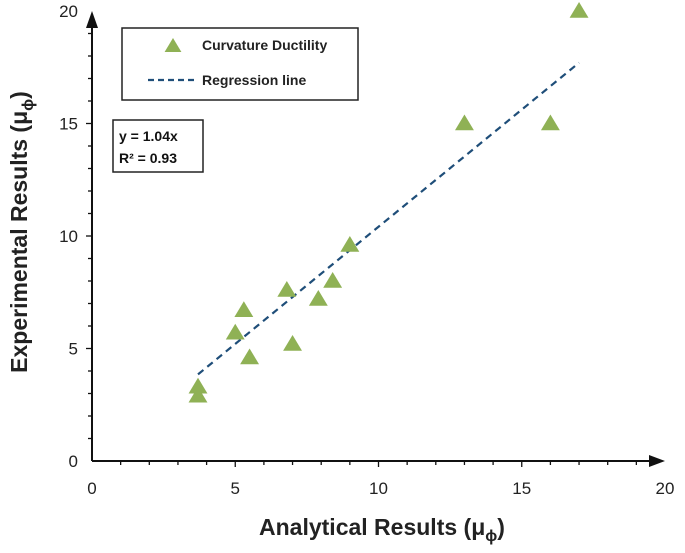  I want to click on x-axis-arrowhead, so click(657, 461).